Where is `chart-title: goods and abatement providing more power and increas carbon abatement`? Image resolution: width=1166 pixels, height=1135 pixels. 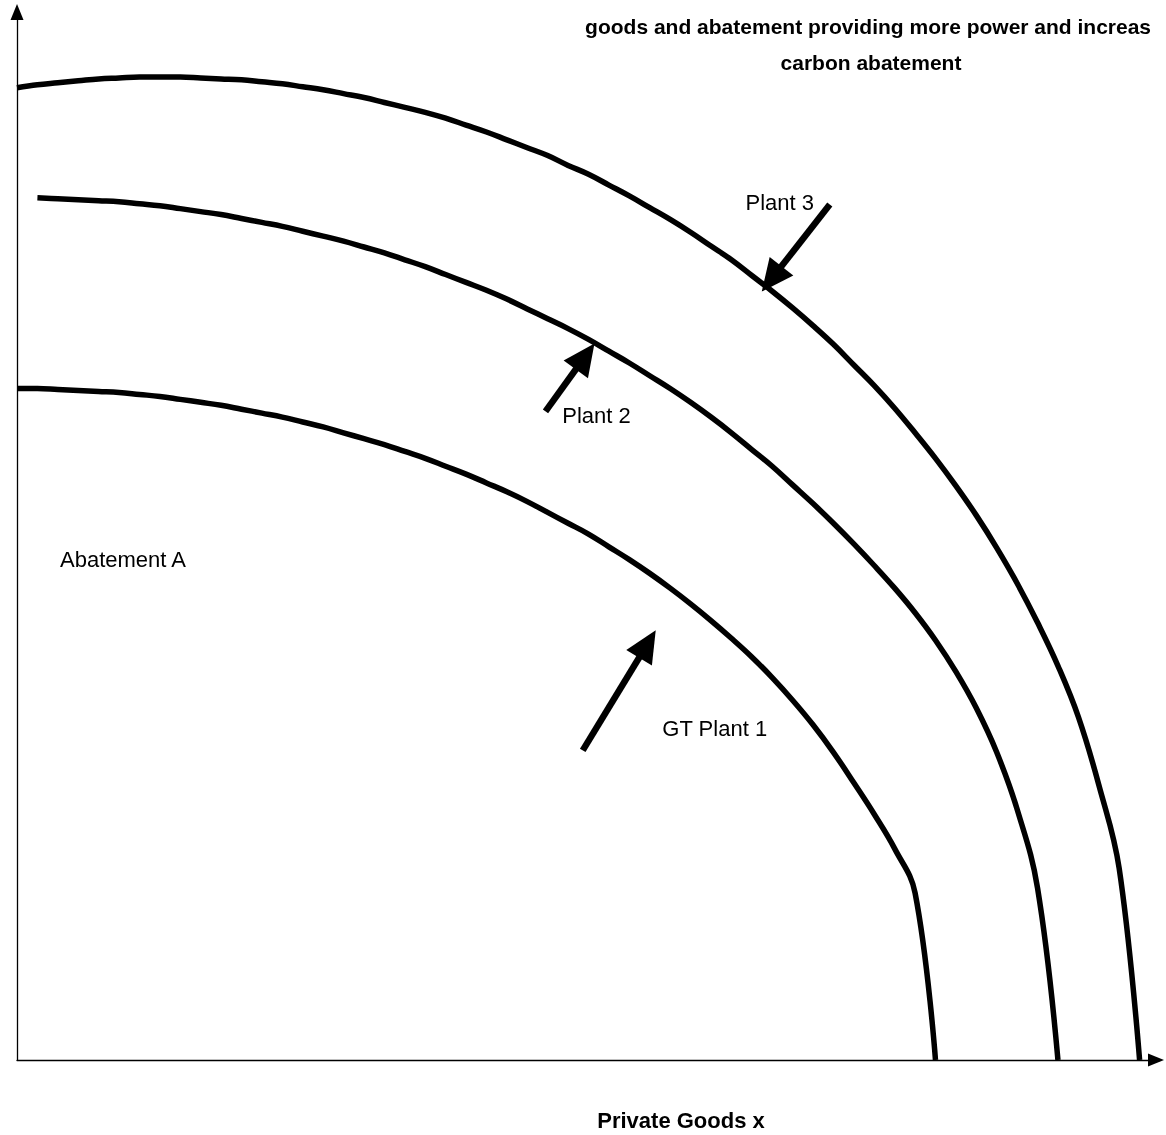
chart-title: goods and abatement providing more power and increas carbon abatement is located at coordinates (871, 44).